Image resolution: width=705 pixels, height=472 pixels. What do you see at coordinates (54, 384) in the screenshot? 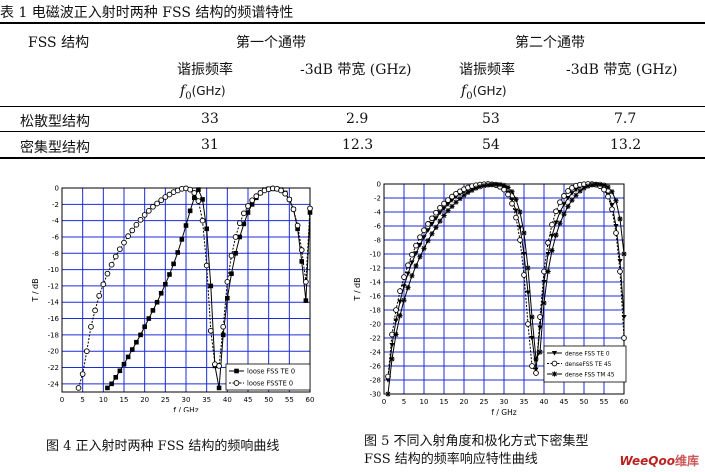
I see `fig4-ytick-12: -24` at bounding box center [54, 384].